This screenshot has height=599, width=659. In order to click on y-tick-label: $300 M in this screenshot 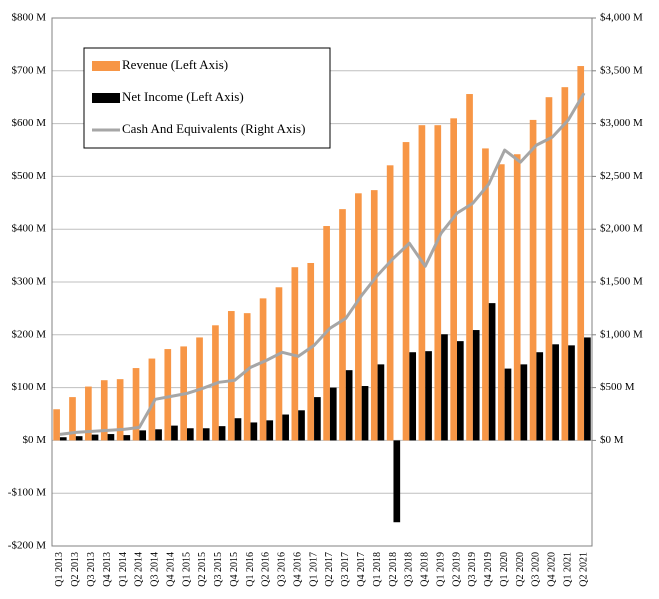, I will do `click(28, 282)`.